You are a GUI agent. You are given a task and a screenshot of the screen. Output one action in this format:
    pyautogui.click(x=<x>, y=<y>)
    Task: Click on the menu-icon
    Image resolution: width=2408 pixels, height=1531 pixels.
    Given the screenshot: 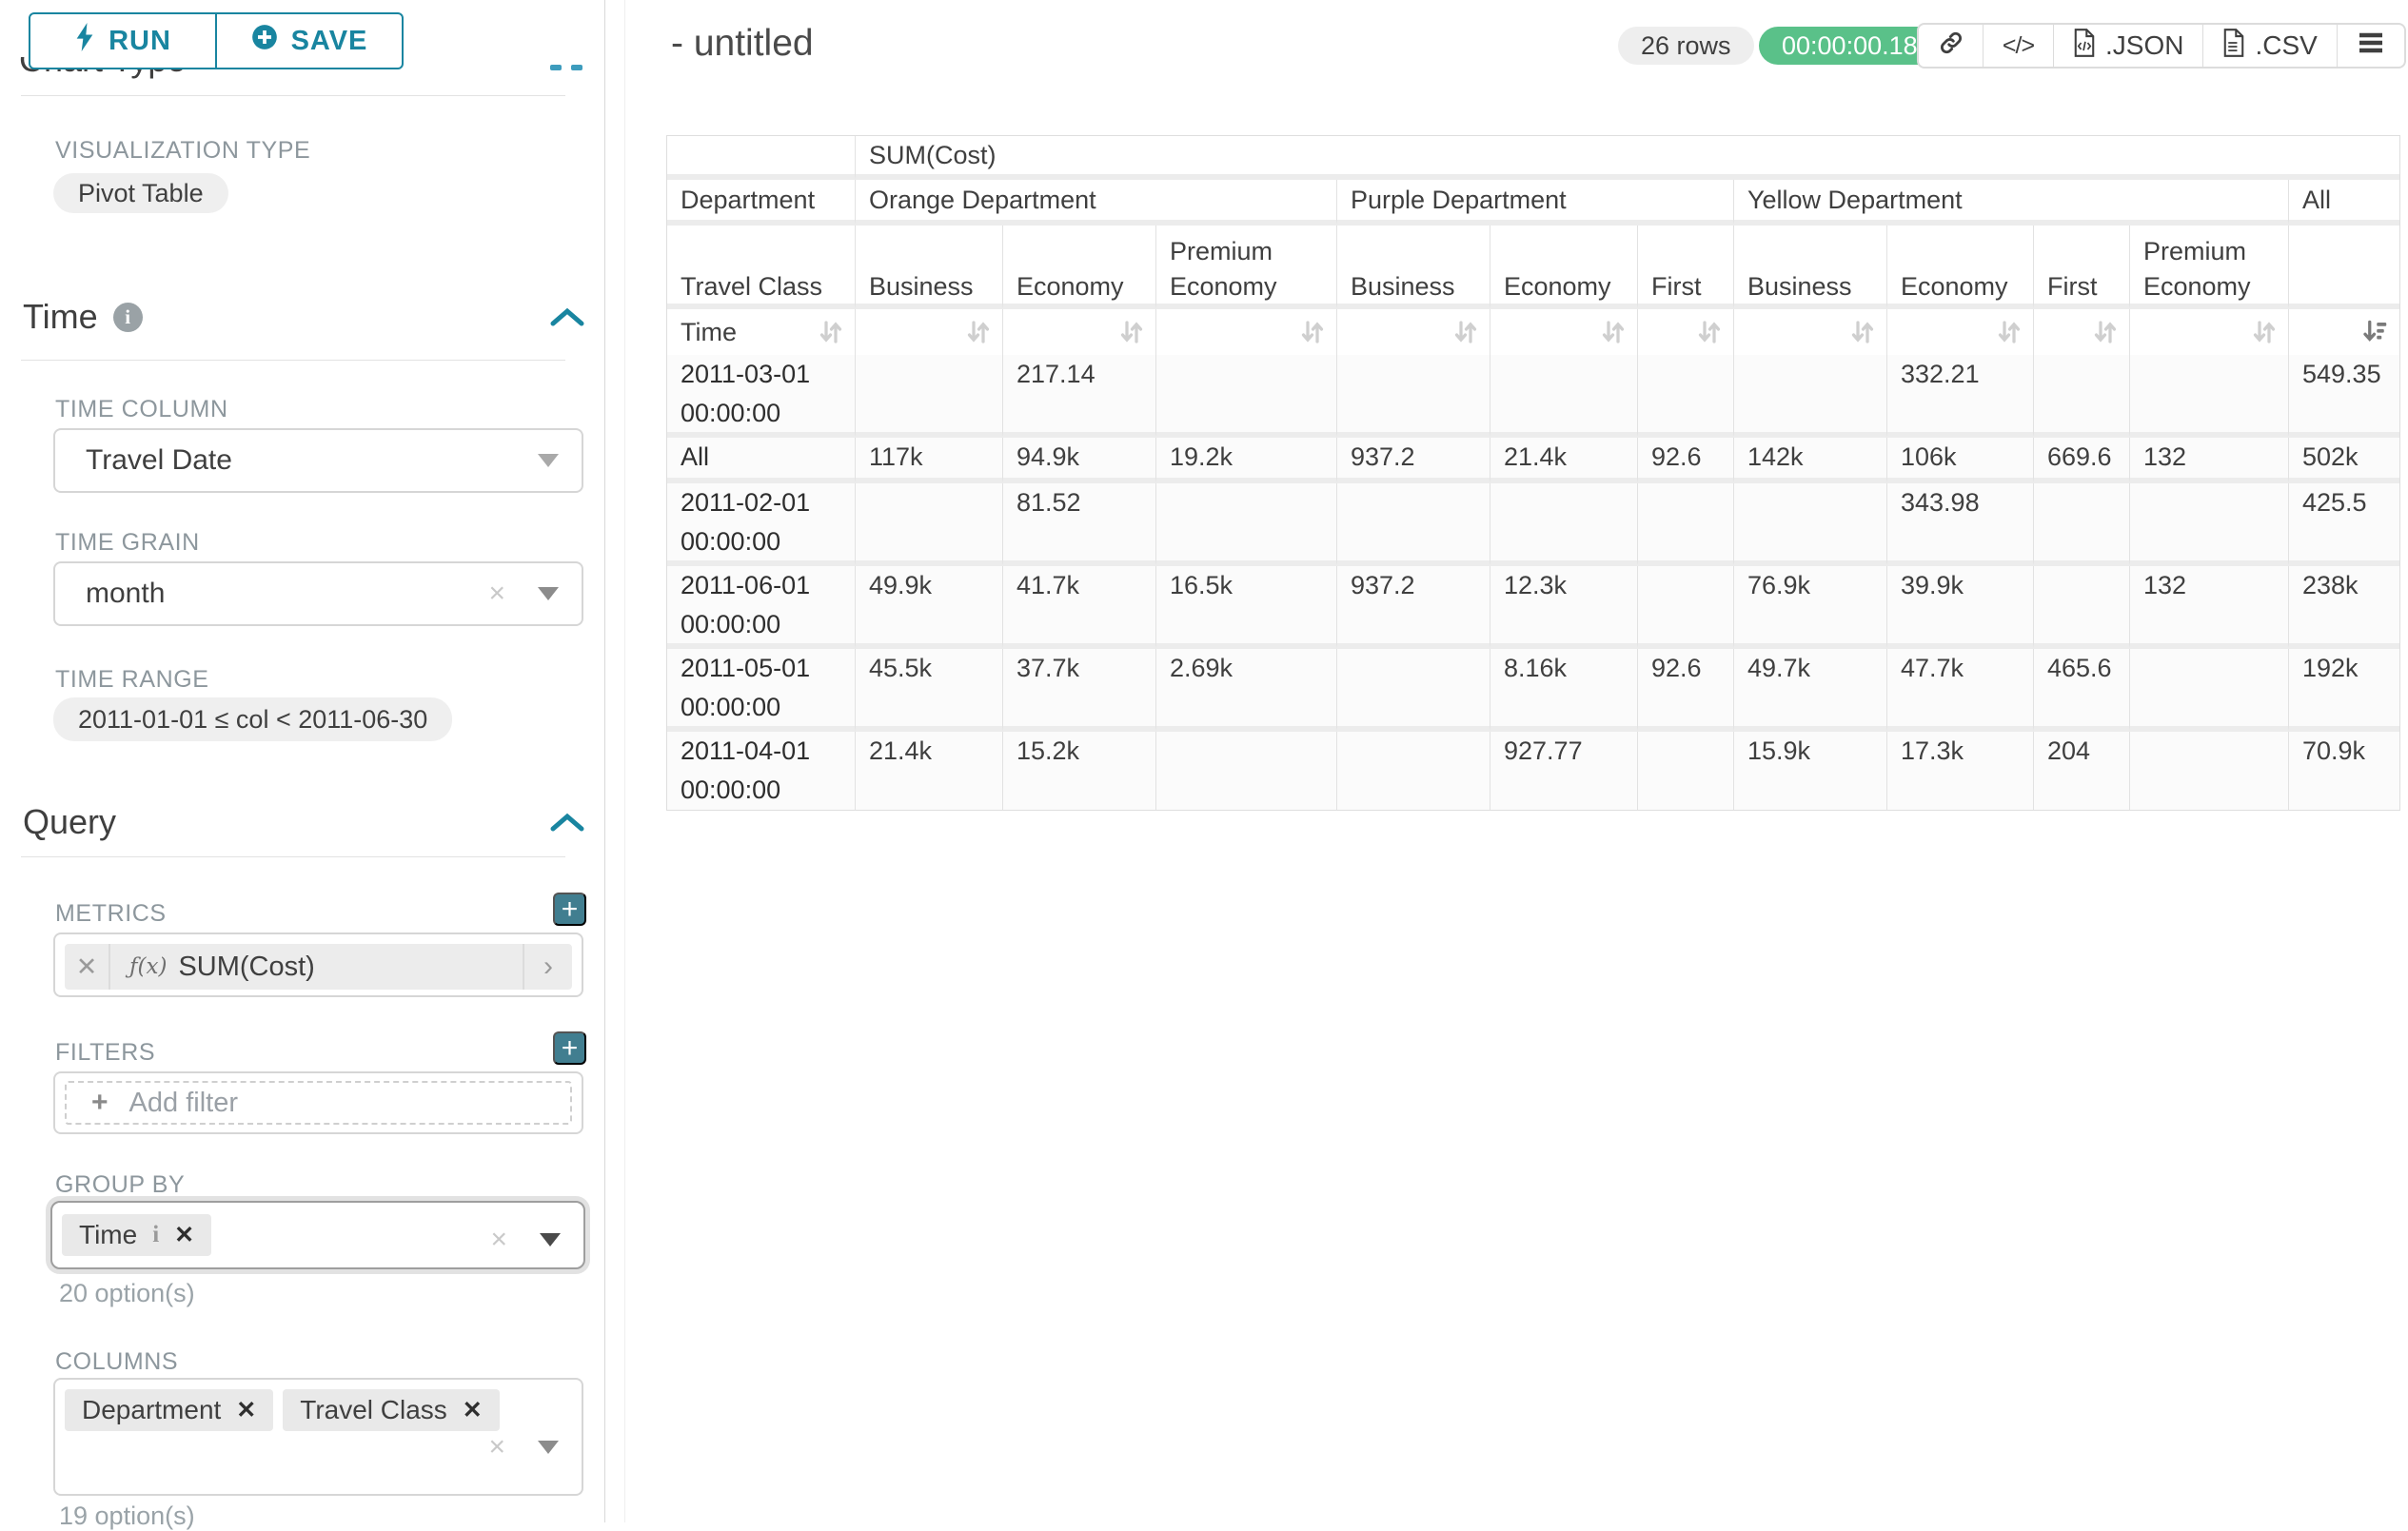 What is the action you would take?
    pyautogui.click(x=2371, y=45)
    